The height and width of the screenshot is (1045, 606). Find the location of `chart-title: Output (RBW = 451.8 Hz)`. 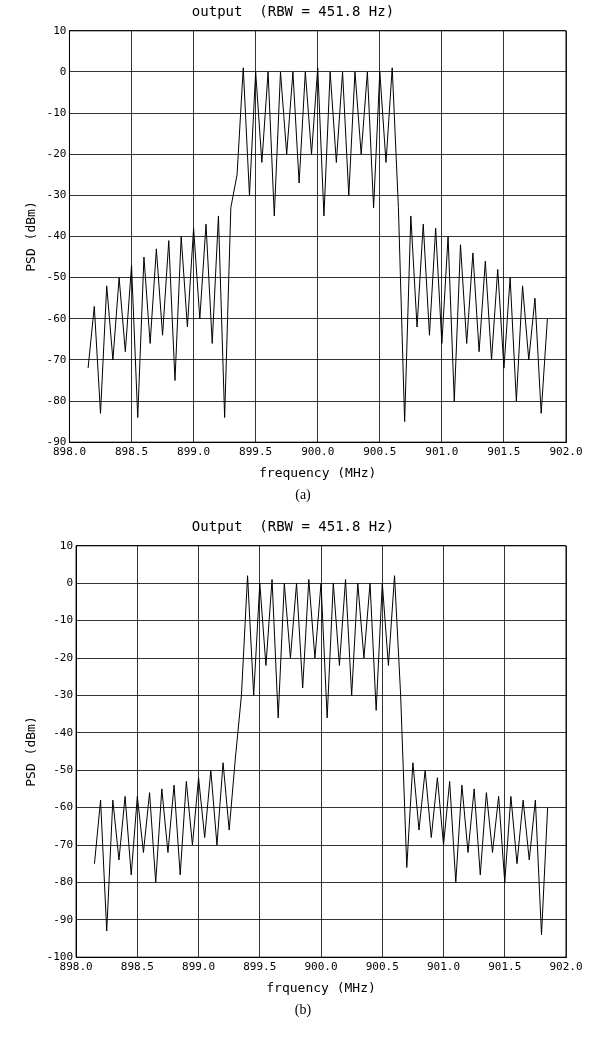

chart-title: Output (RBW = 451.8 Hz) is located at coordinates (293, 526).